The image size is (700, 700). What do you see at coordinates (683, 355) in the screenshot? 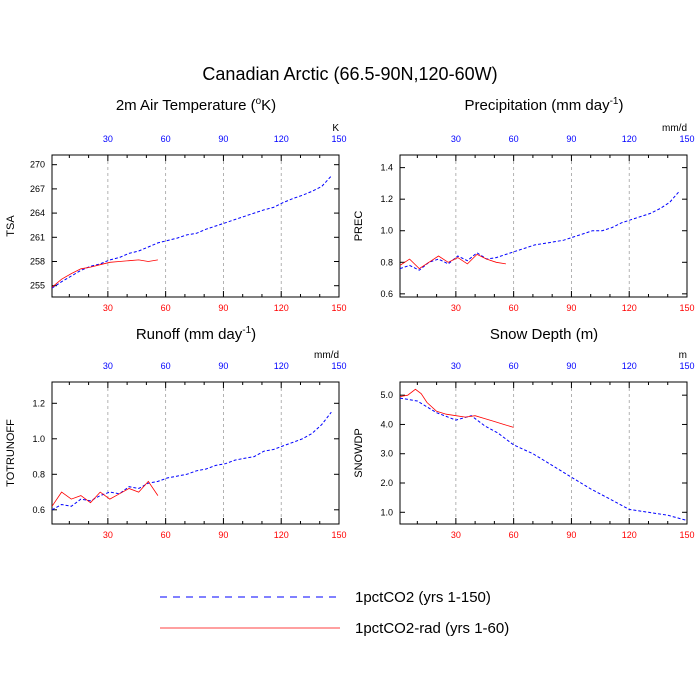
I see `units-label: m` at bounding box center [683, 355].